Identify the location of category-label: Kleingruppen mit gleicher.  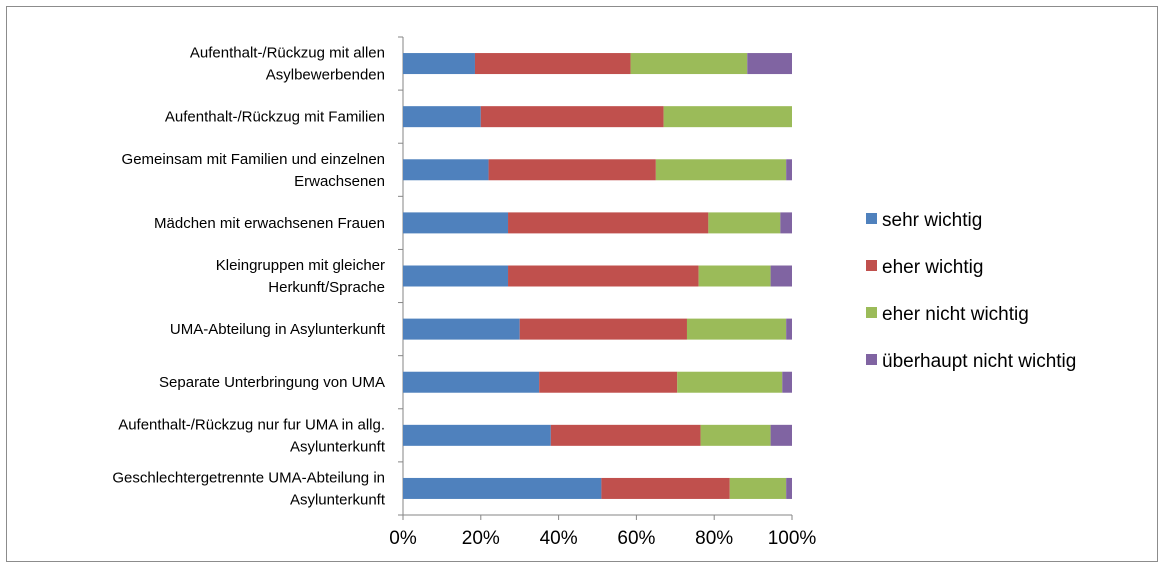
(300, 265).